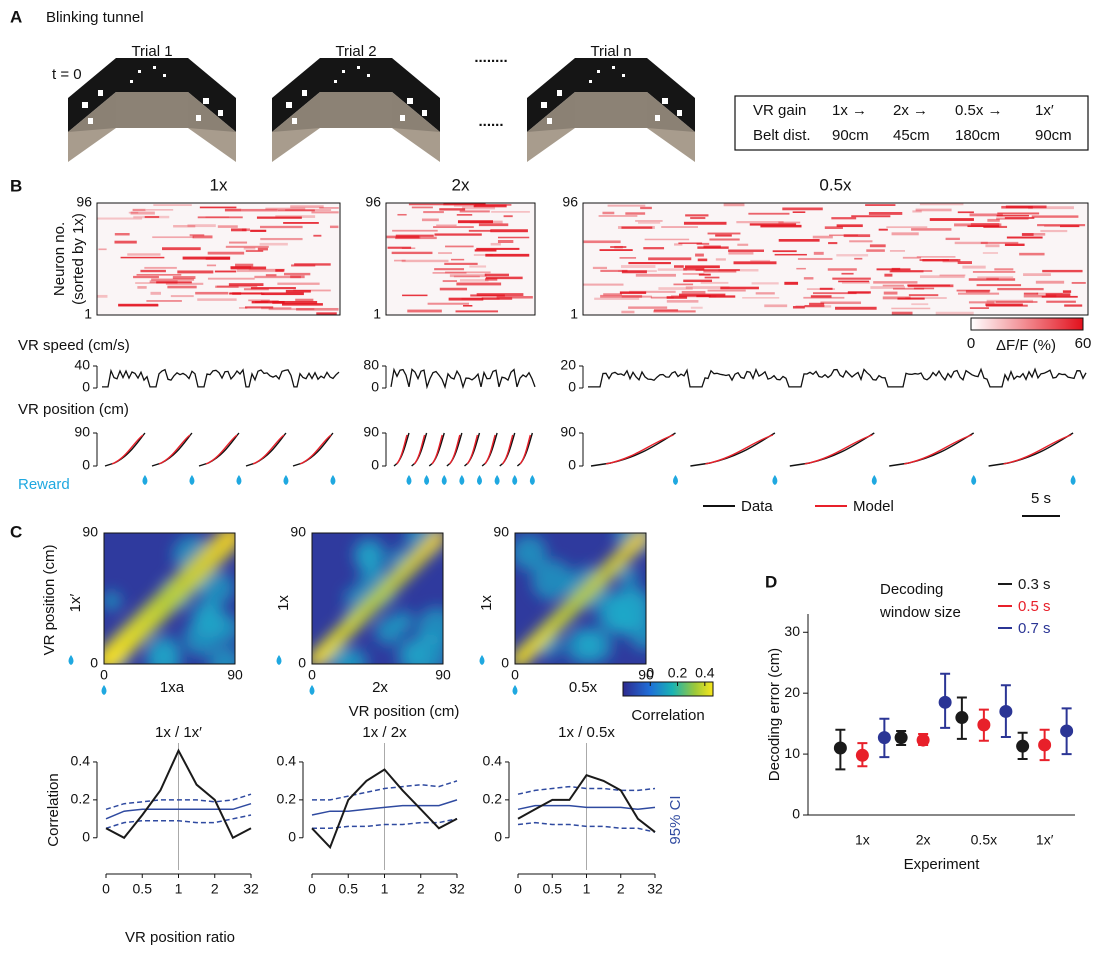 The image size is (1102, 954). I want to click on y-tick-label: 96, so click(84, 202).